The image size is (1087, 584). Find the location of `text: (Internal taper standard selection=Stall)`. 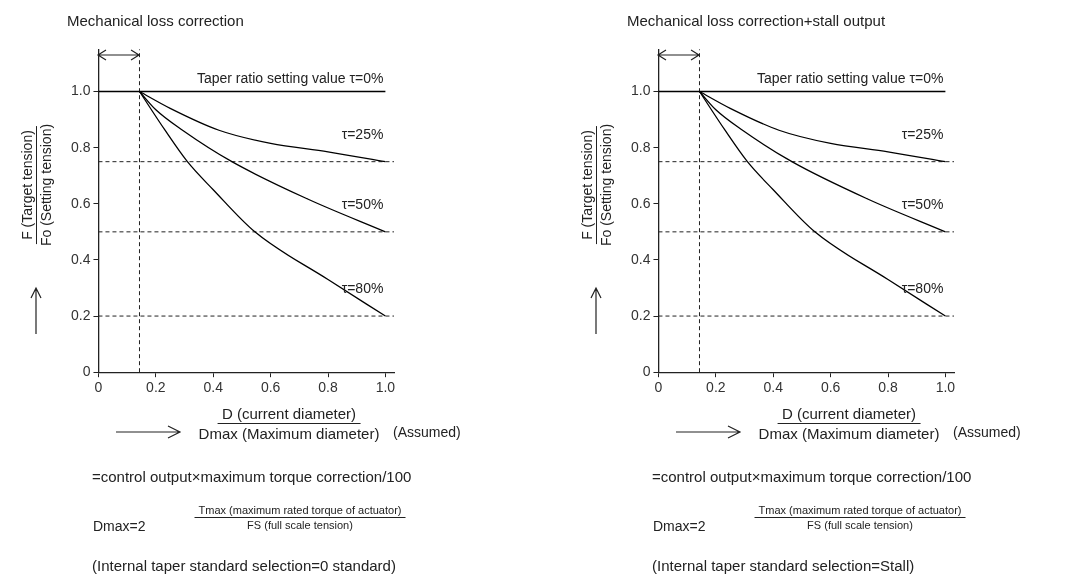

text: (Internal taper standard selection=Stall) is located at coordinates (783, 565).